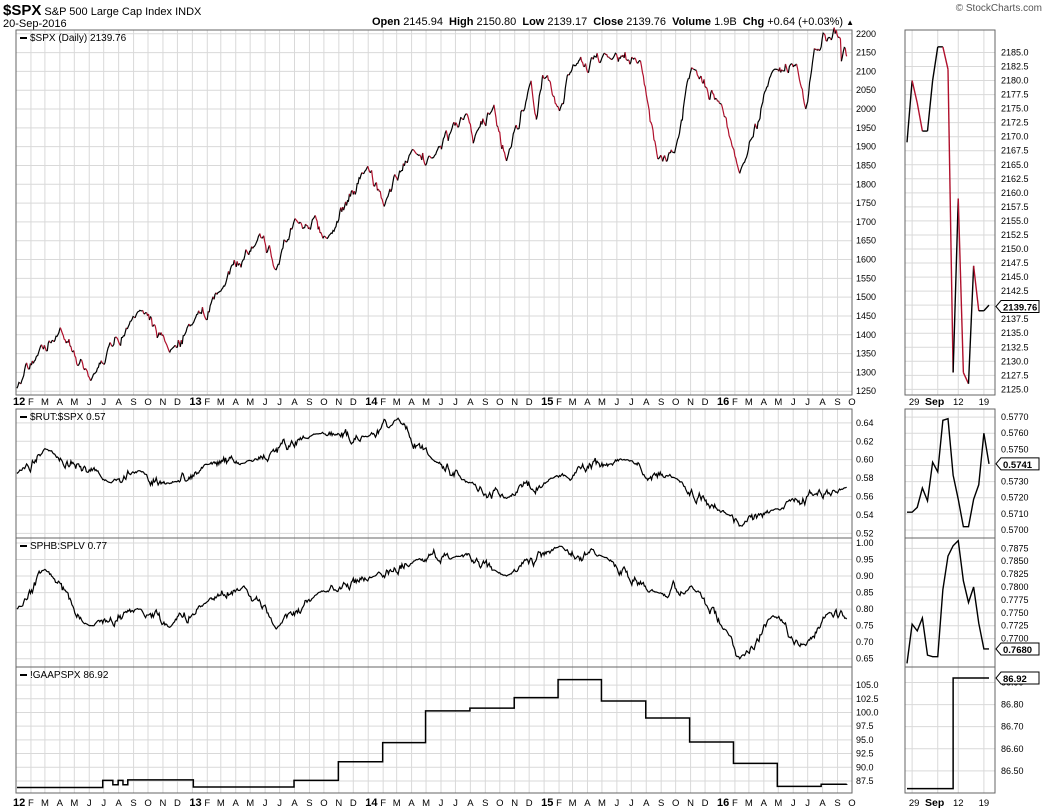  Describe the element at coordinates (866, 165) in the screenshot. I see `y-tick-label: 1850` at that location.